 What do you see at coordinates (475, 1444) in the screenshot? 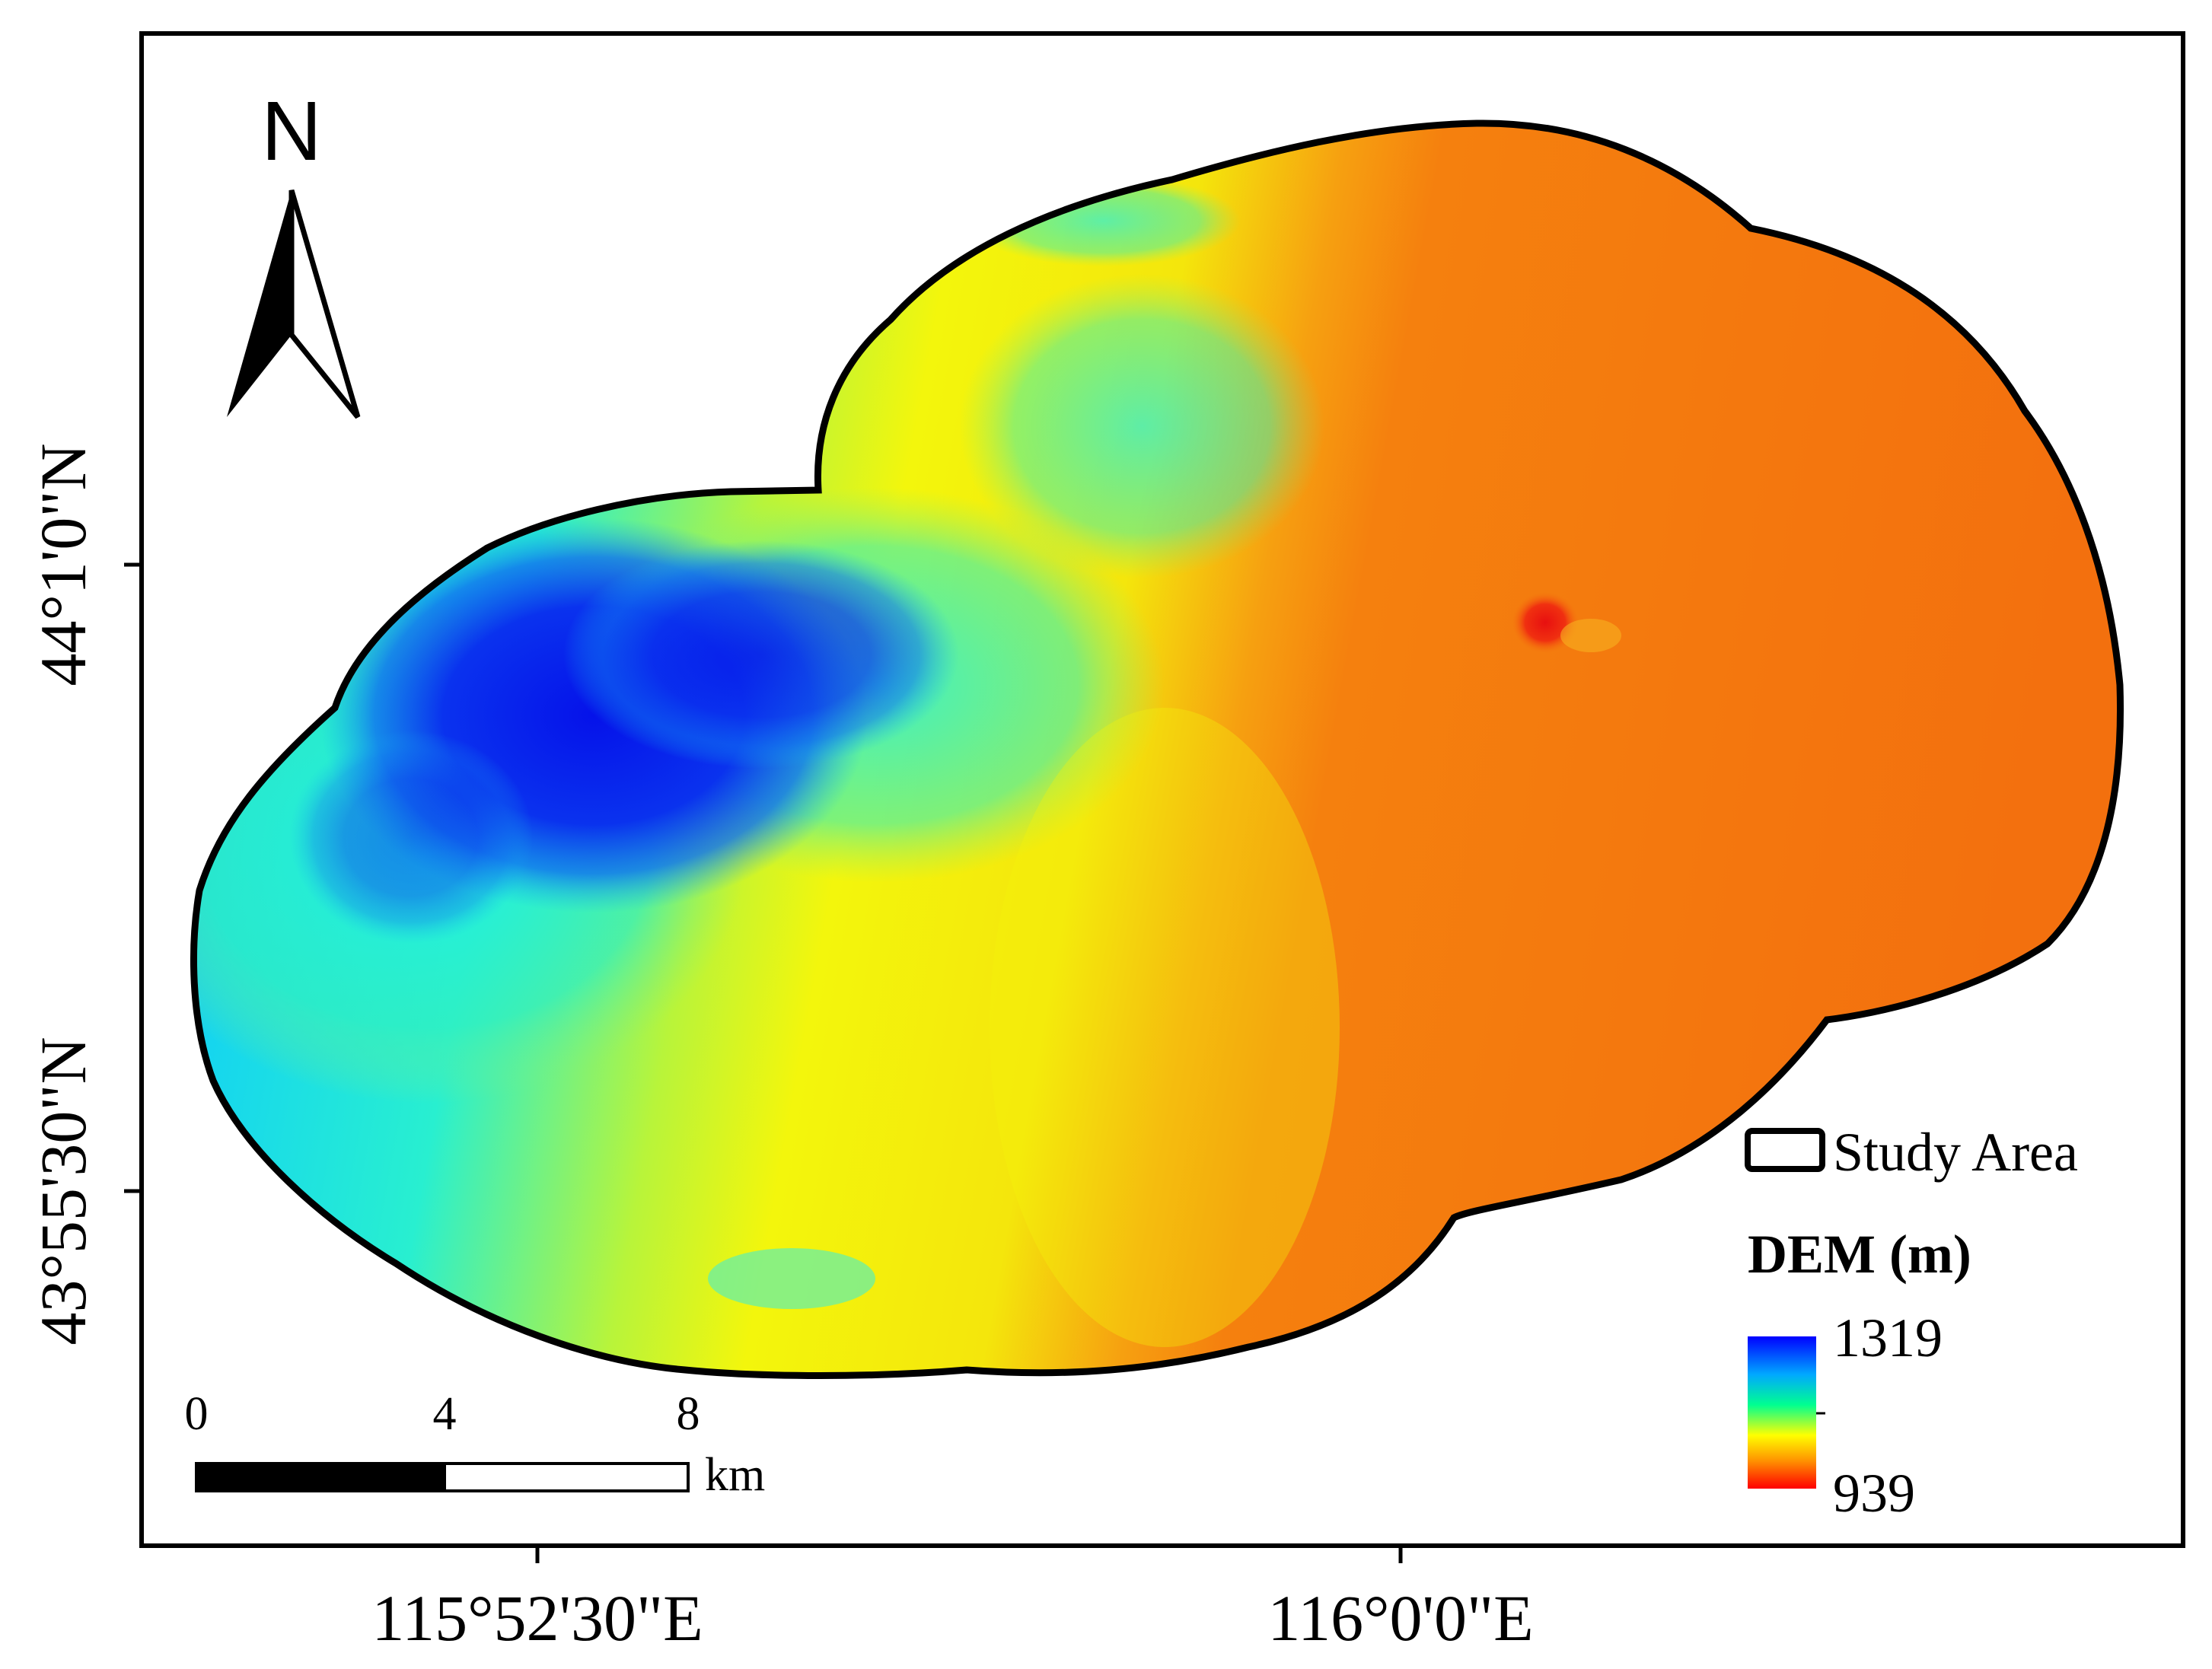
I see `scale-bar: 0 4 8 km` at bounding box center [475, 1444].